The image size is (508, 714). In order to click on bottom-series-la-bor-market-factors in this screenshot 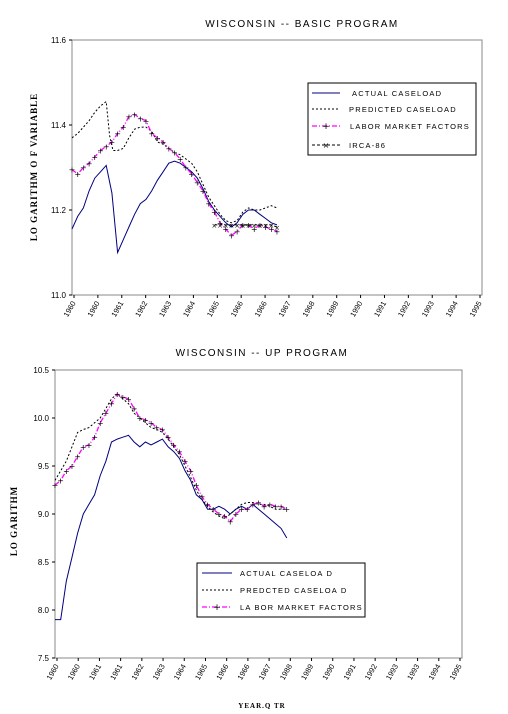, I will do `click(171, 458)`.